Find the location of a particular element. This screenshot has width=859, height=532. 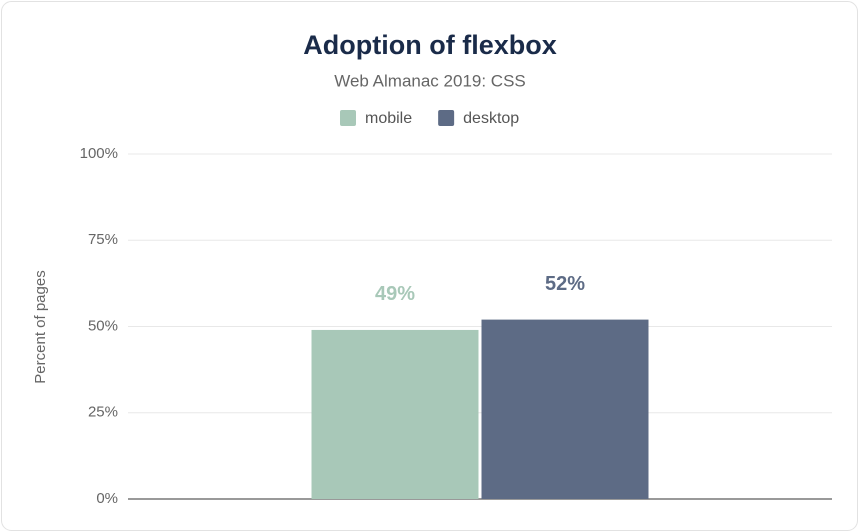

legend-label: mobile is located at coordinates (388, 118).